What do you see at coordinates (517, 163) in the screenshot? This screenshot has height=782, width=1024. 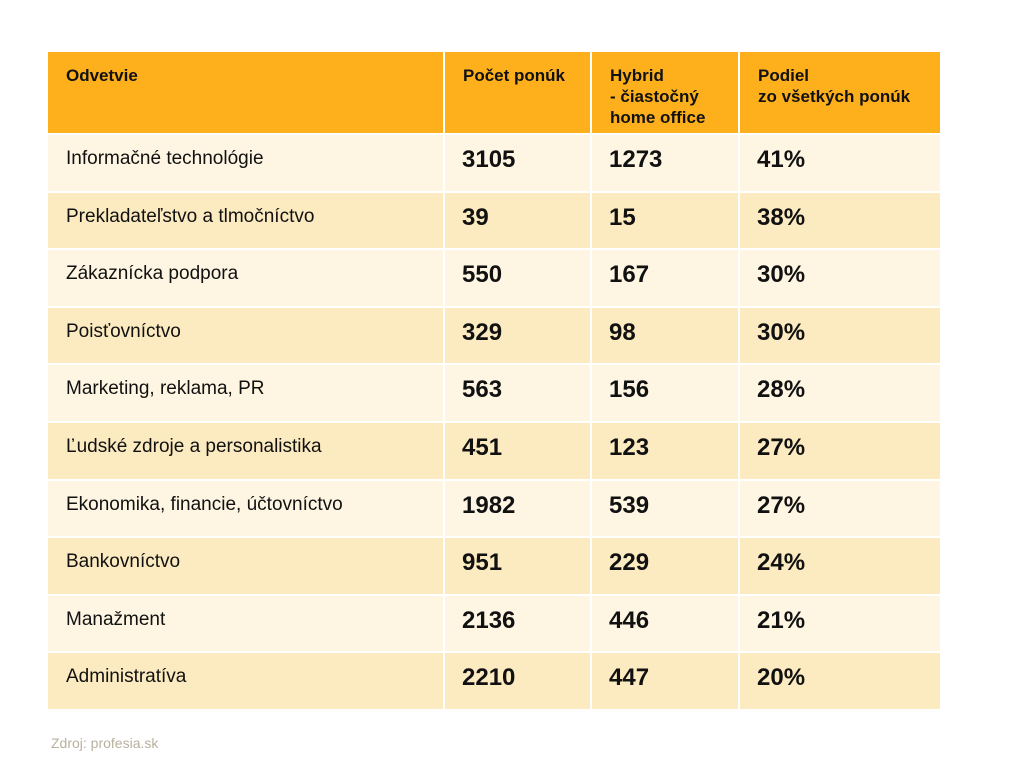 I see `offer-count-cell: 3105` at bounding box center [517, 163].